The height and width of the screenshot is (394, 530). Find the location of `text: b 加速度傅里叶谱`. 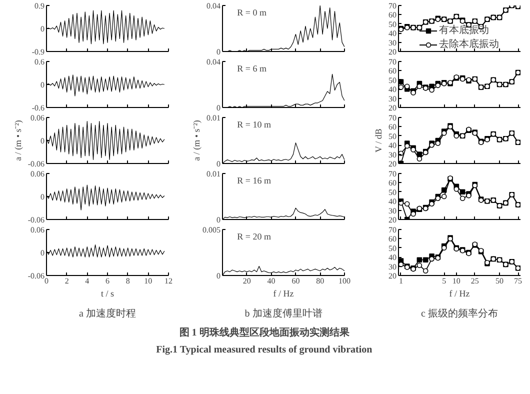

text: b 加速度傅里叶谱 is located at coordinates (283, 314).